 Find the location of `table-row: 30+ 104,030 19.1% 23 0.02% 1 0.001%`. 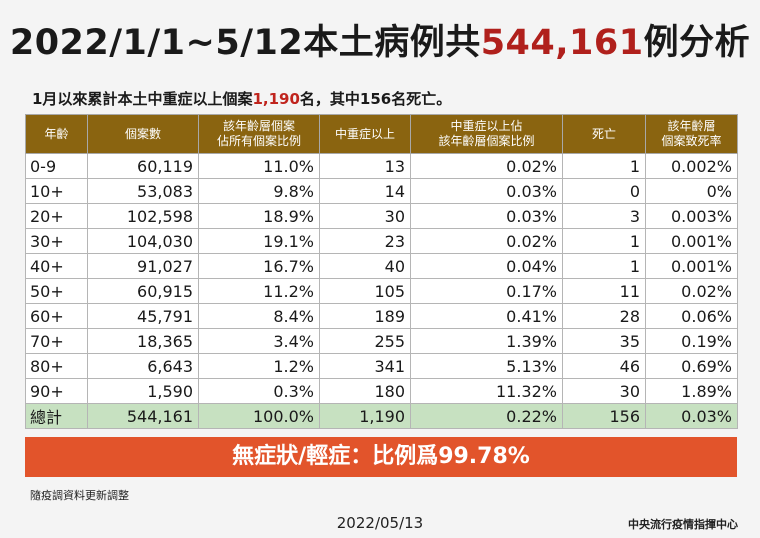

table-row: 30+ 104,030 19.1% 23 0.02% 1 0.001% is located at coordinates (381, 241).